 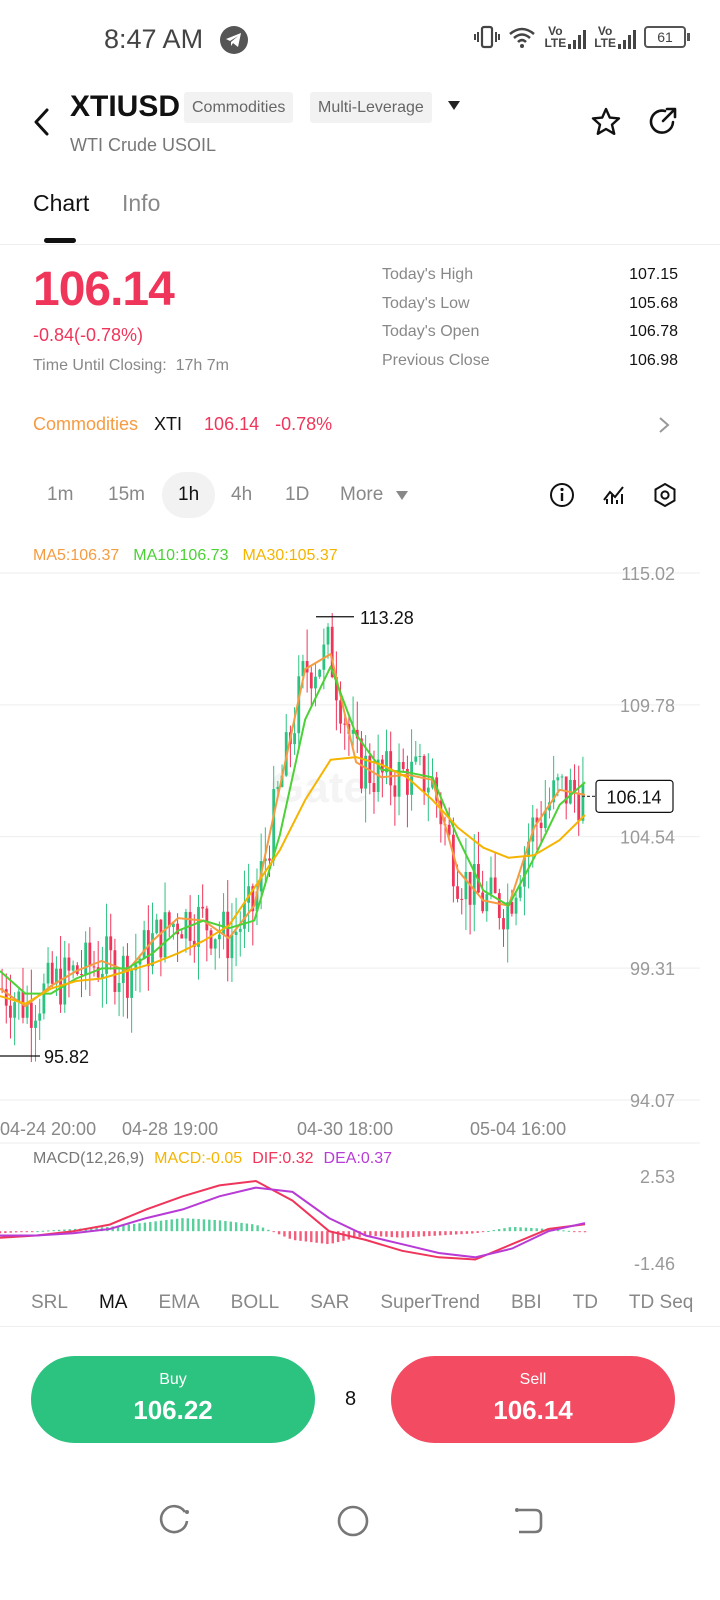 I want to click on category-tag: Commodities, so click(x=239, y=107).